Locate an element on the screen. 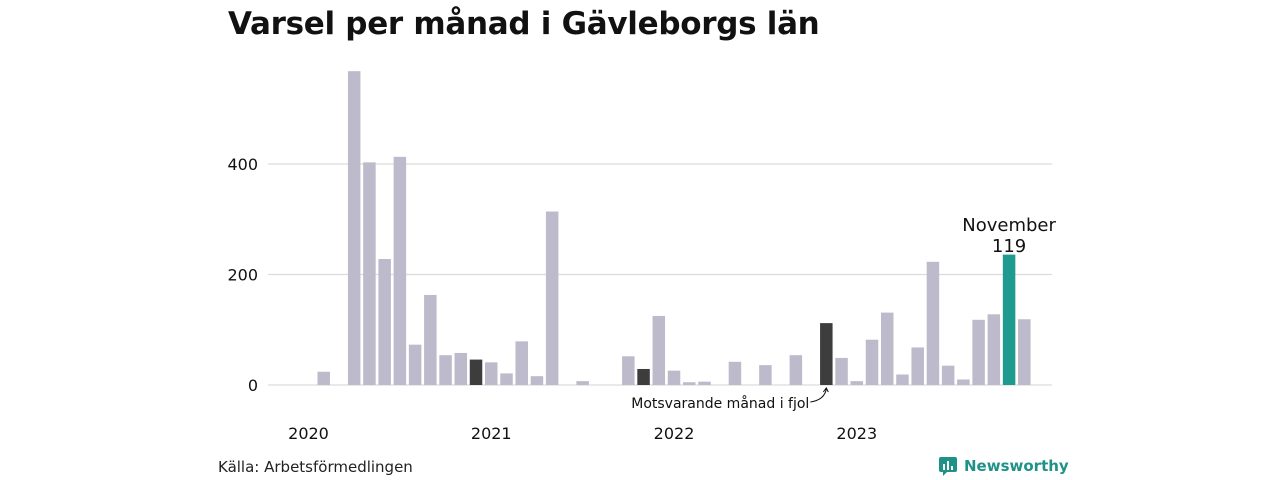  x-year-label: 2020 is located at coordinates (308, 433).